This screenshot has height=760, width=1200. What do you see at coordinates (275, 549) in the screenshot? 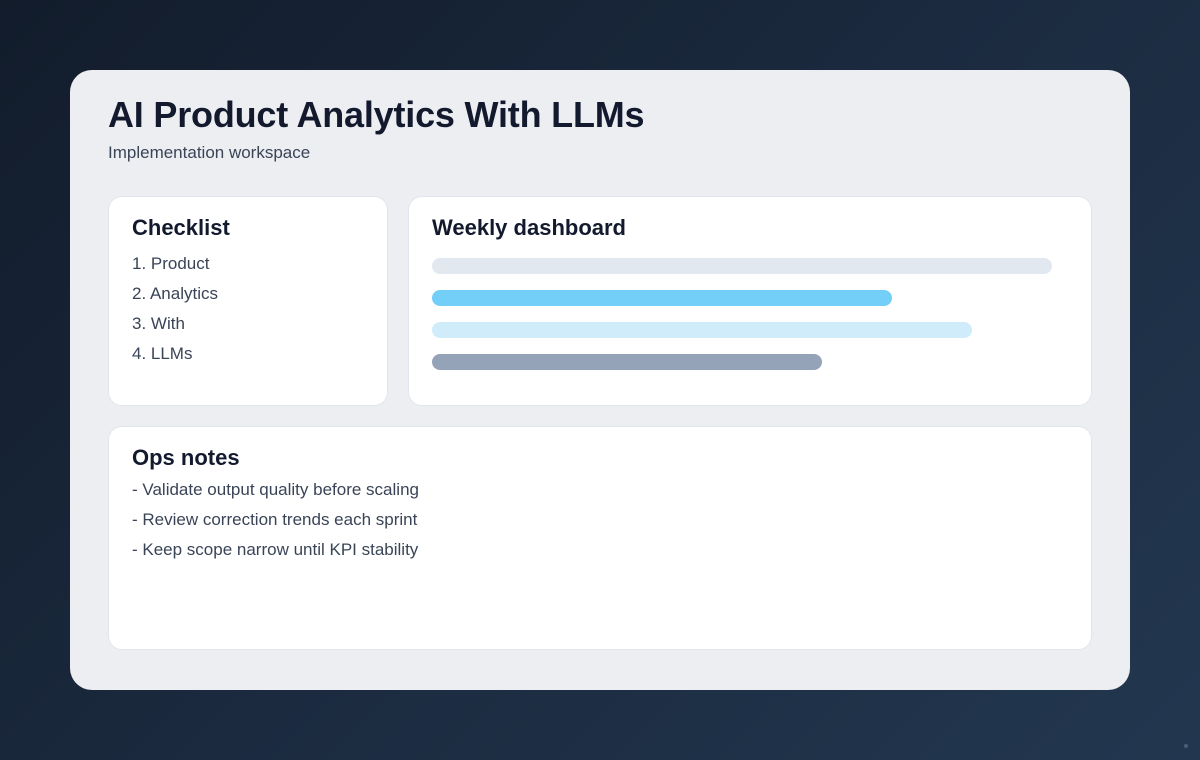
I see `note-item: - Keep scope narrow until KPI stability` at bounding box center [275, 549].